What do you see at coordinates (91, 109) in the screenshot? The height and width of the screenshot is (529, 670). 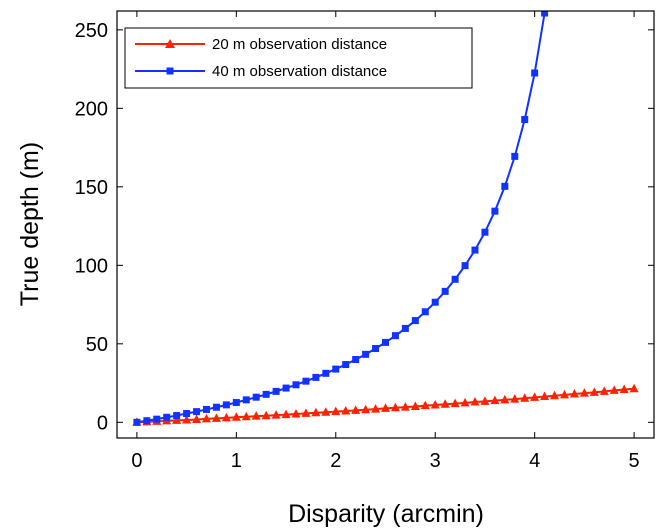 I see `y-tick-label: 200` at bounding box center [91, 109].